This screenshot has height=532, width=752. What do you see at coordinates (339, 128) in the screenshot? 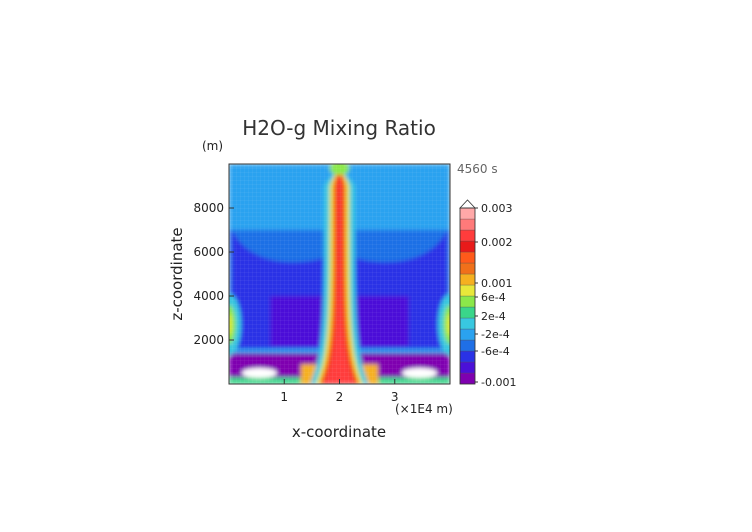
I see `chart-title: H2O-g Mixing Ratio` at bounding box center [339, 128].